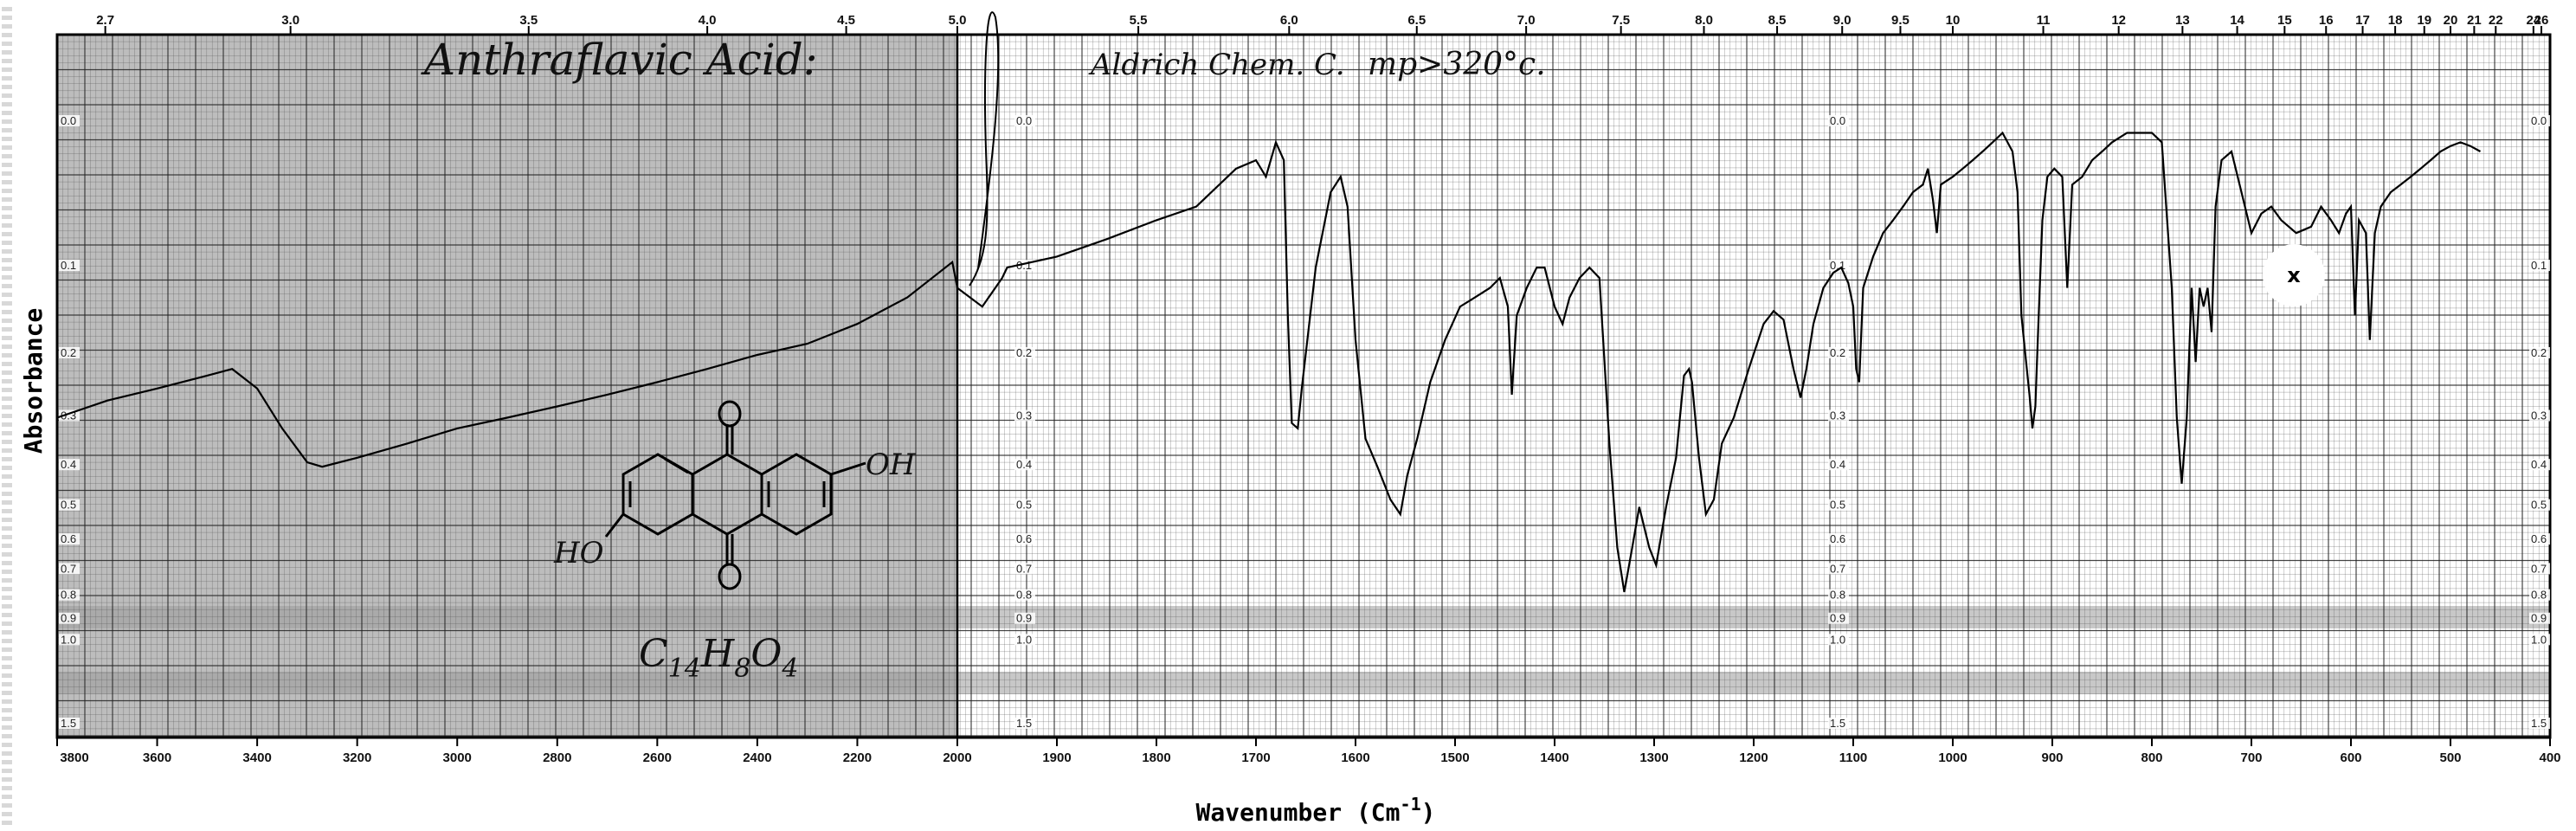 Image resolution: width=2576 pixels, height=831 pixels. What do you see at coordinates (719, 658) in the screenshot?
I see `molecular-formula: C14H8O4` at bounding box center [719, 658].